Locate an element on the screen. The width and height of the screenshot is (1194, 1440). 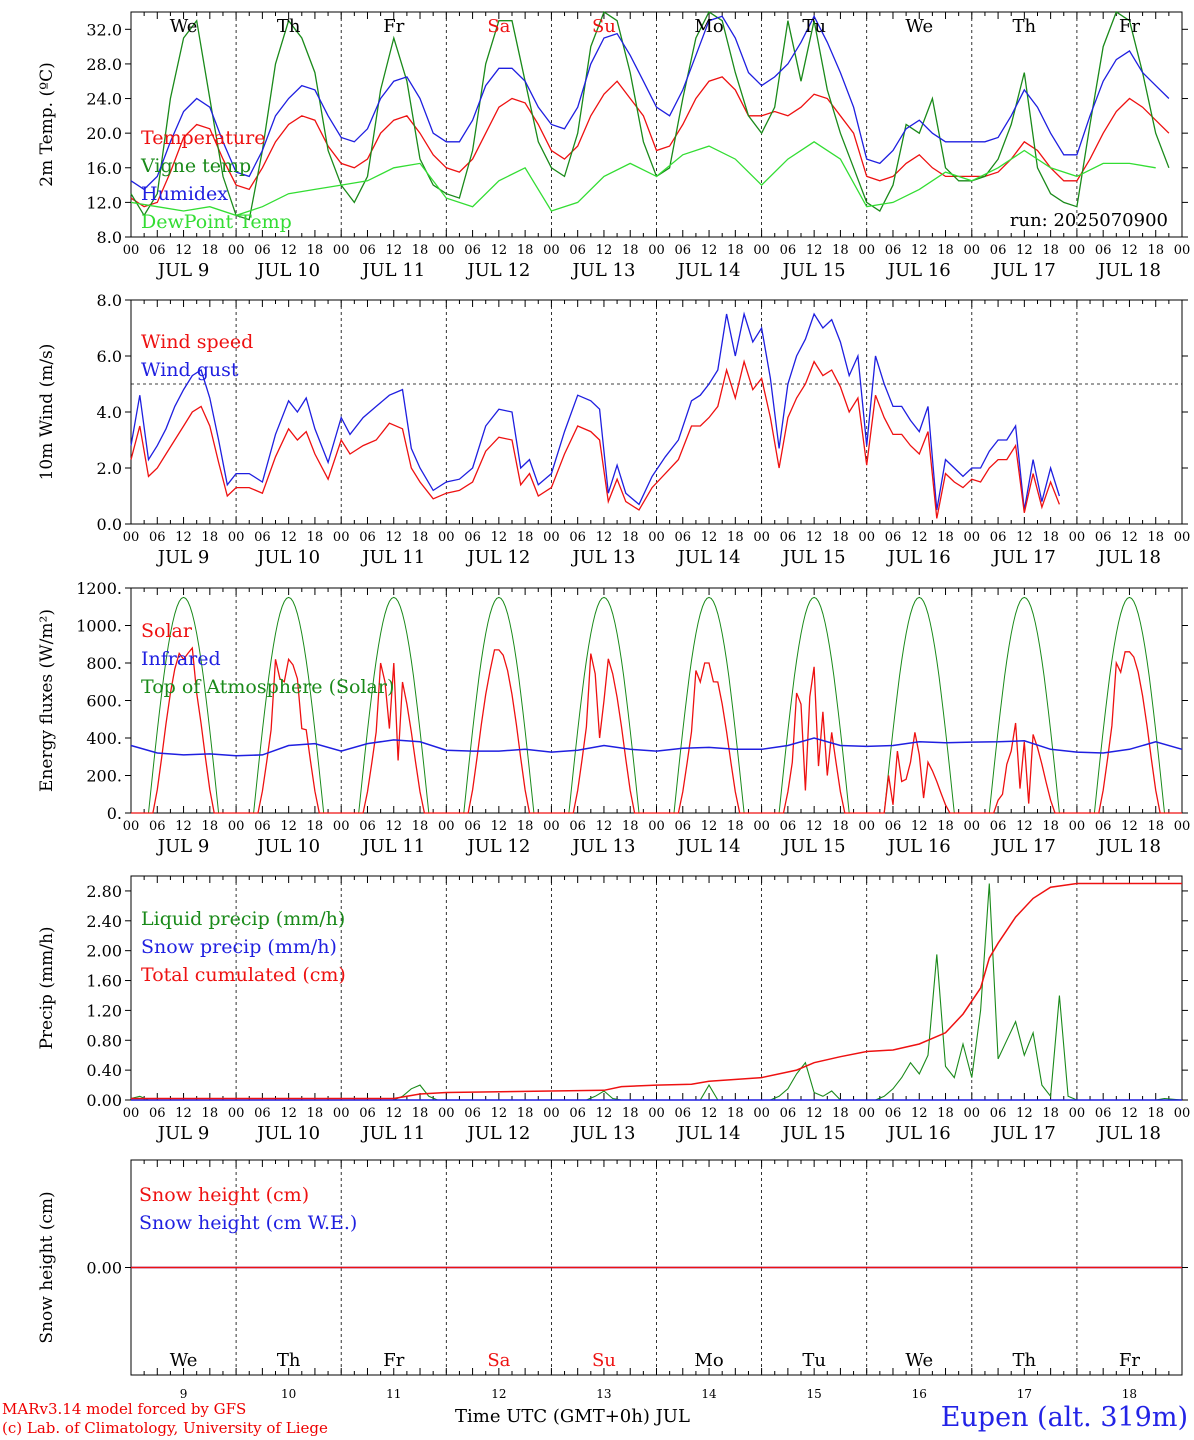
weekday-label: Sa is located at coordinates (498, 26).